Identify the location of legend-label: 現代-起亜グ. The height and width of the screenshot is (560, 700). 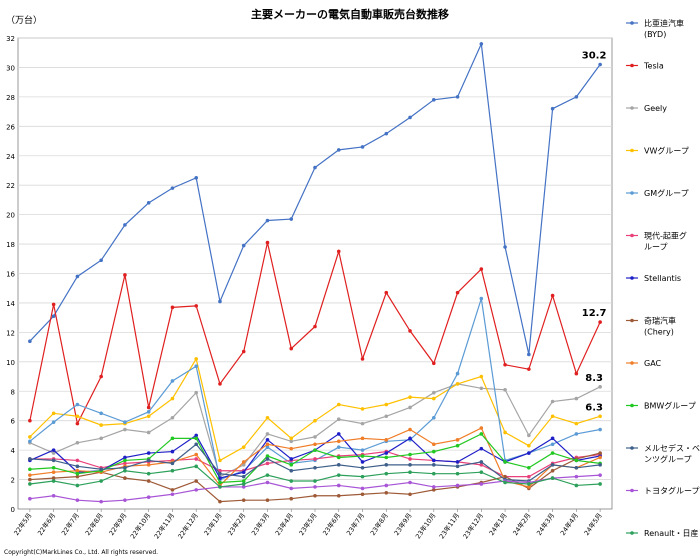
(665, 236).